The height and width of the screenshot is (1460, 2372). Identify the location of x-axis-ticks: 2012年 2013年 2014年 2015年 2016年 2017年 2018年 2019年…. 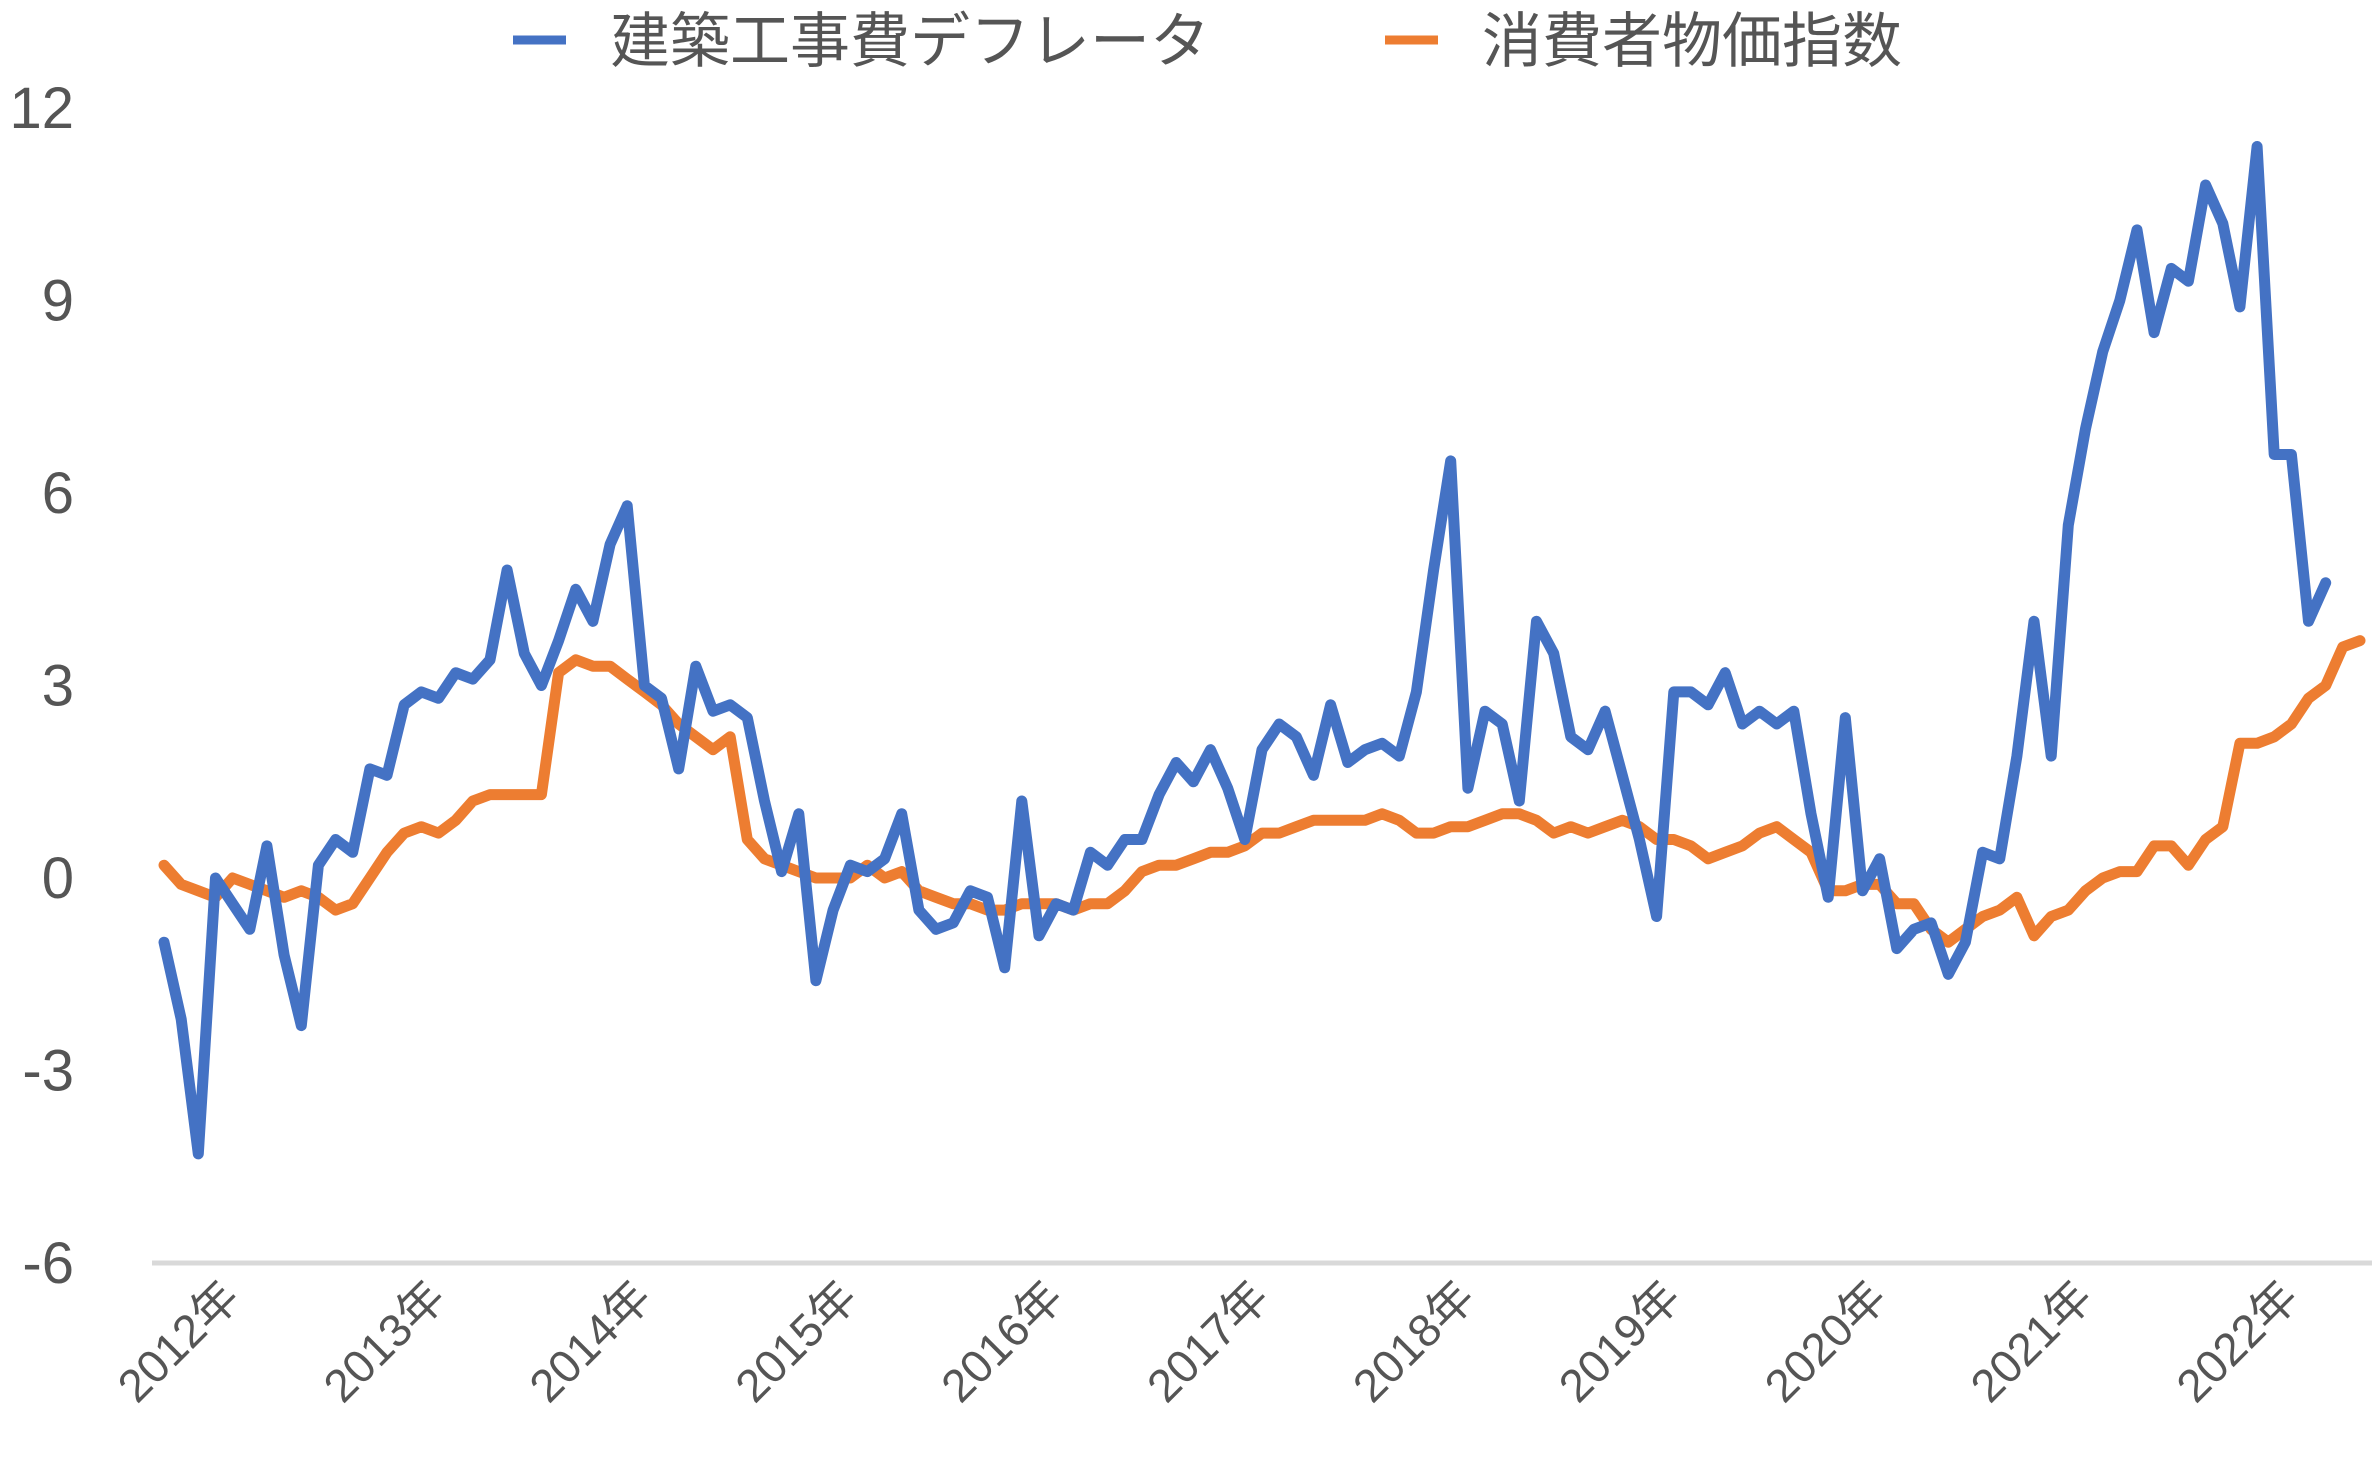
(1207, 1341).